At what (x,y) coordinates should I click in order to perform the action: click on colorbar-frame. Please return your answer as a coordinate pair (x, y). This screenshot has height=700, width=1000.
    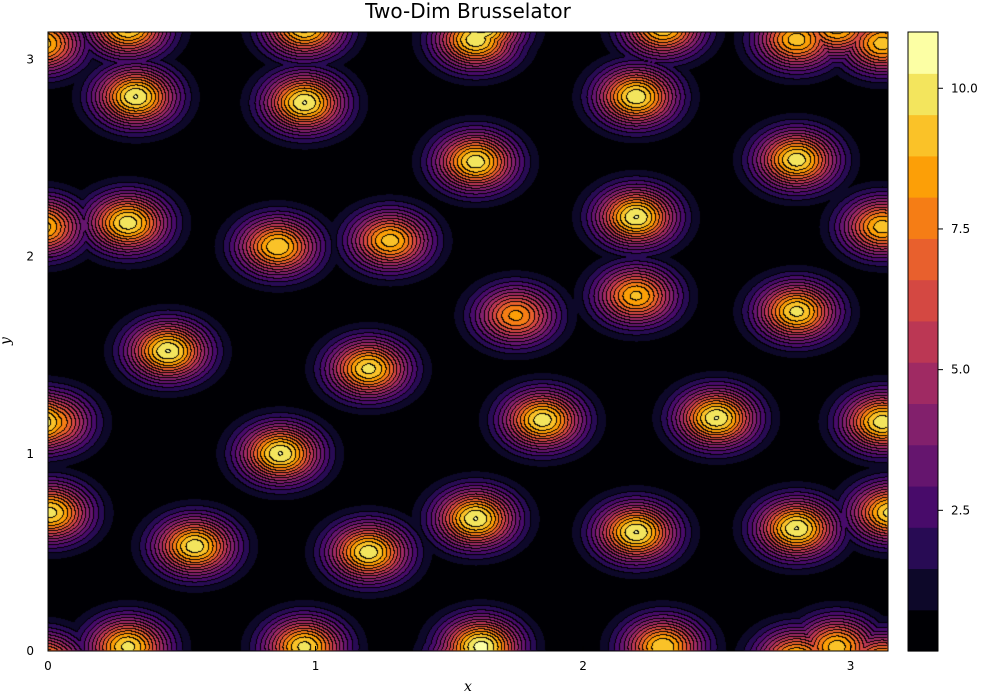
    Looking at the image, I should click on (923, 341).